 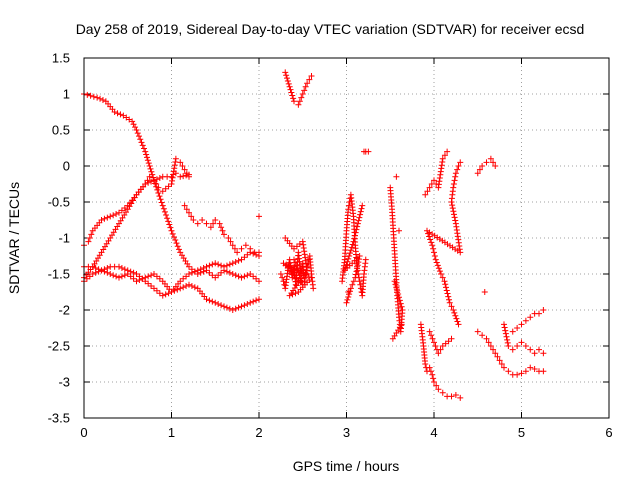 I want to click on series-arc-3.9, so click(x=440, y=361).